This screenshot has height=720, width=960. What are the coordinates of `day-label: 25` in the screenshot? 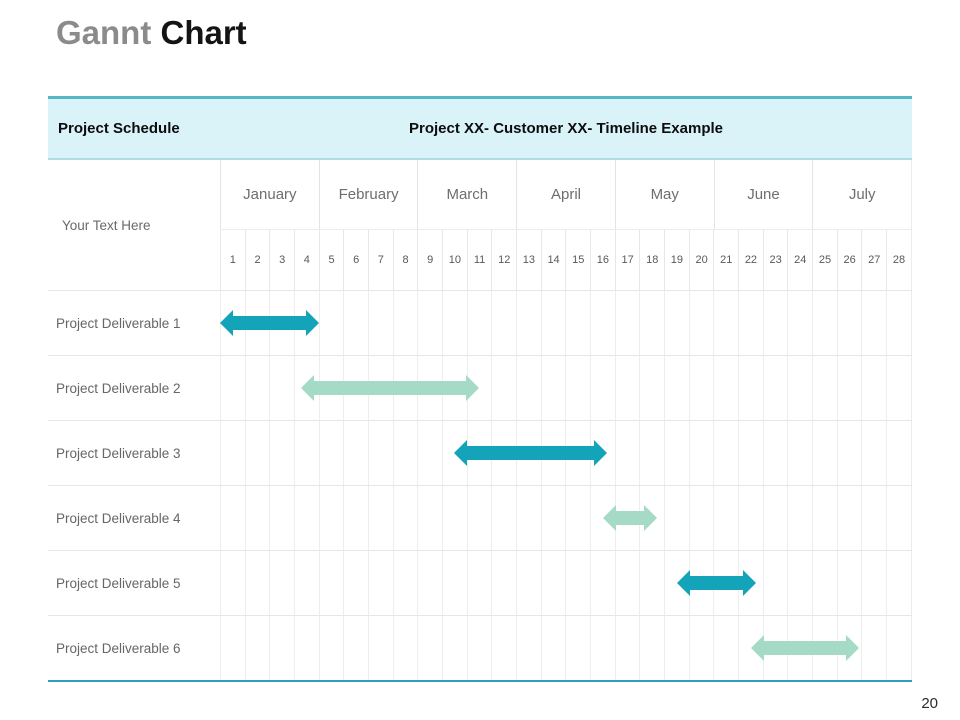 It's located at (824, 260).